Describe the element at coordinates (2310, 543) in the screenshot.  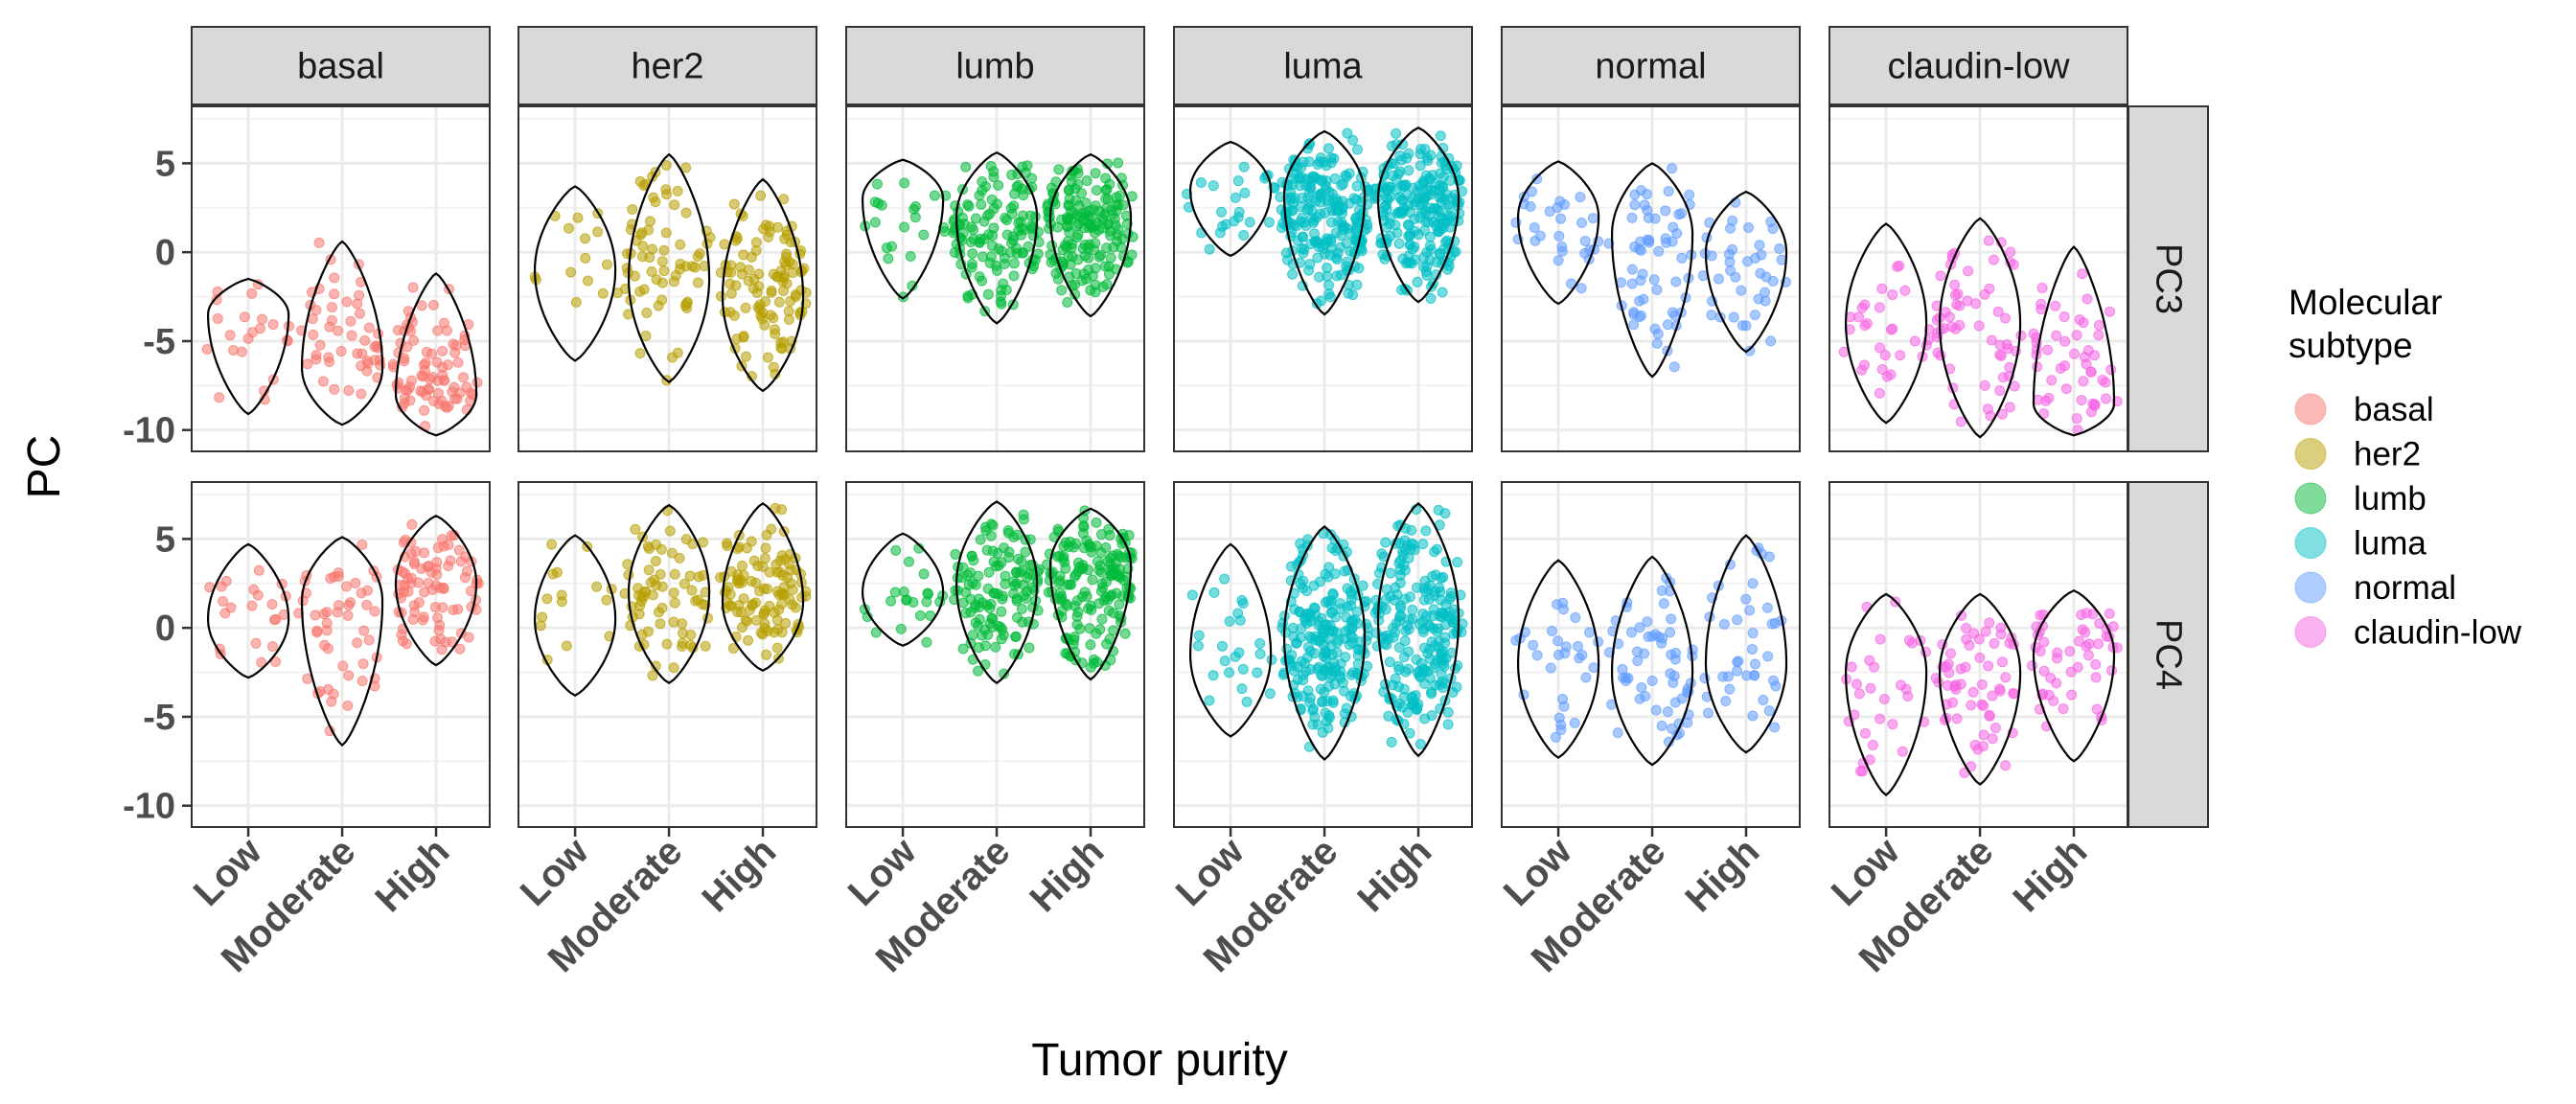
I see `legend-key-luma` at that location.